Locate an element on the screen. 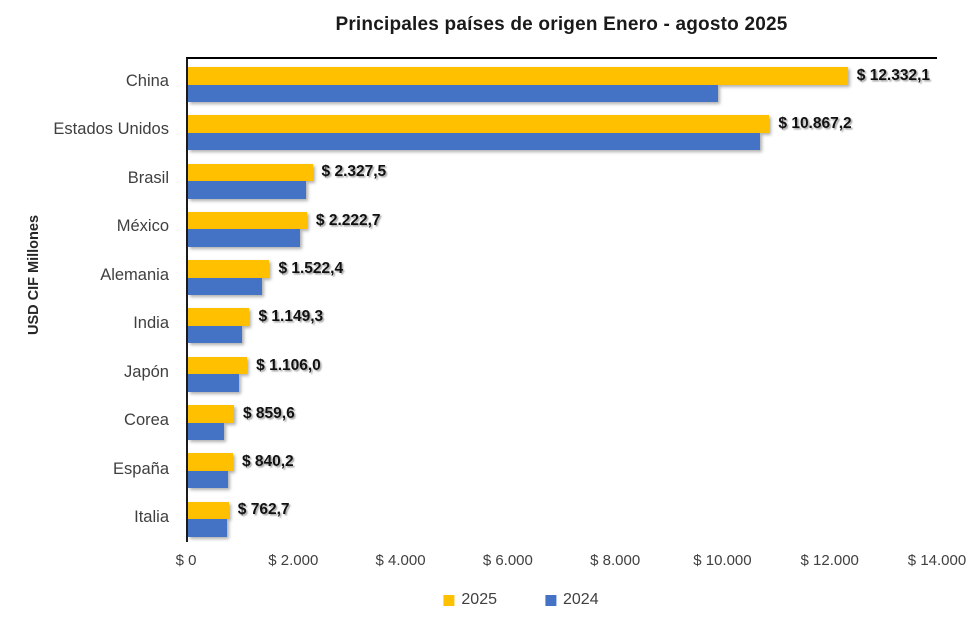 This screenshot has width=980, height=624. category-label: Italia is located at coordinates (151, 517).